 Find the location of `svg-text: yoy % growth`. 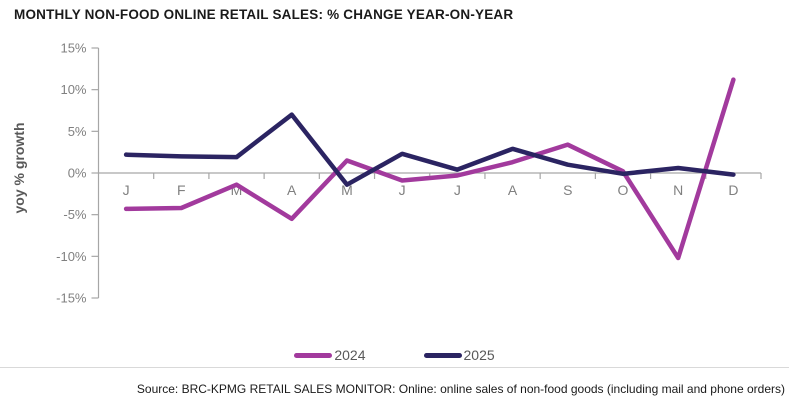

svg-text: yoy % growth is located at coordinates (19, 167).